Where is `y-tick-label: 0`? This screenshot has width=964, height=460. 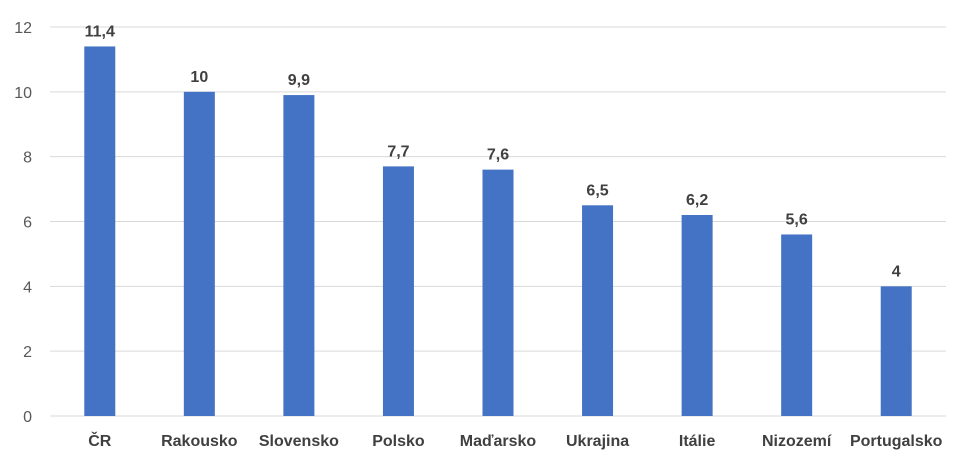 y-tick-label: 0 is located at coordinates (27, 417).